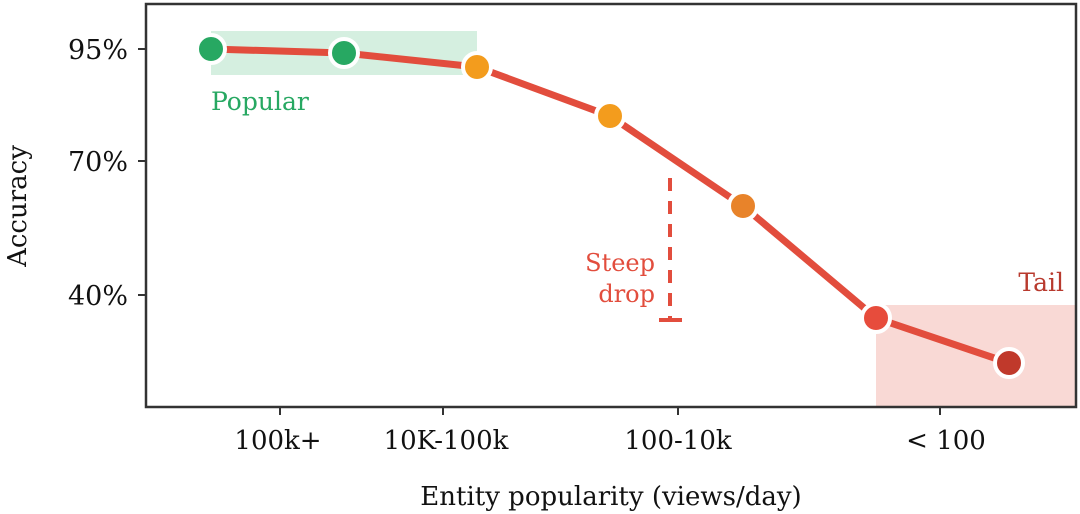  I want to click on xtick-label-100k-plus: 100k+, so click(277, 441).